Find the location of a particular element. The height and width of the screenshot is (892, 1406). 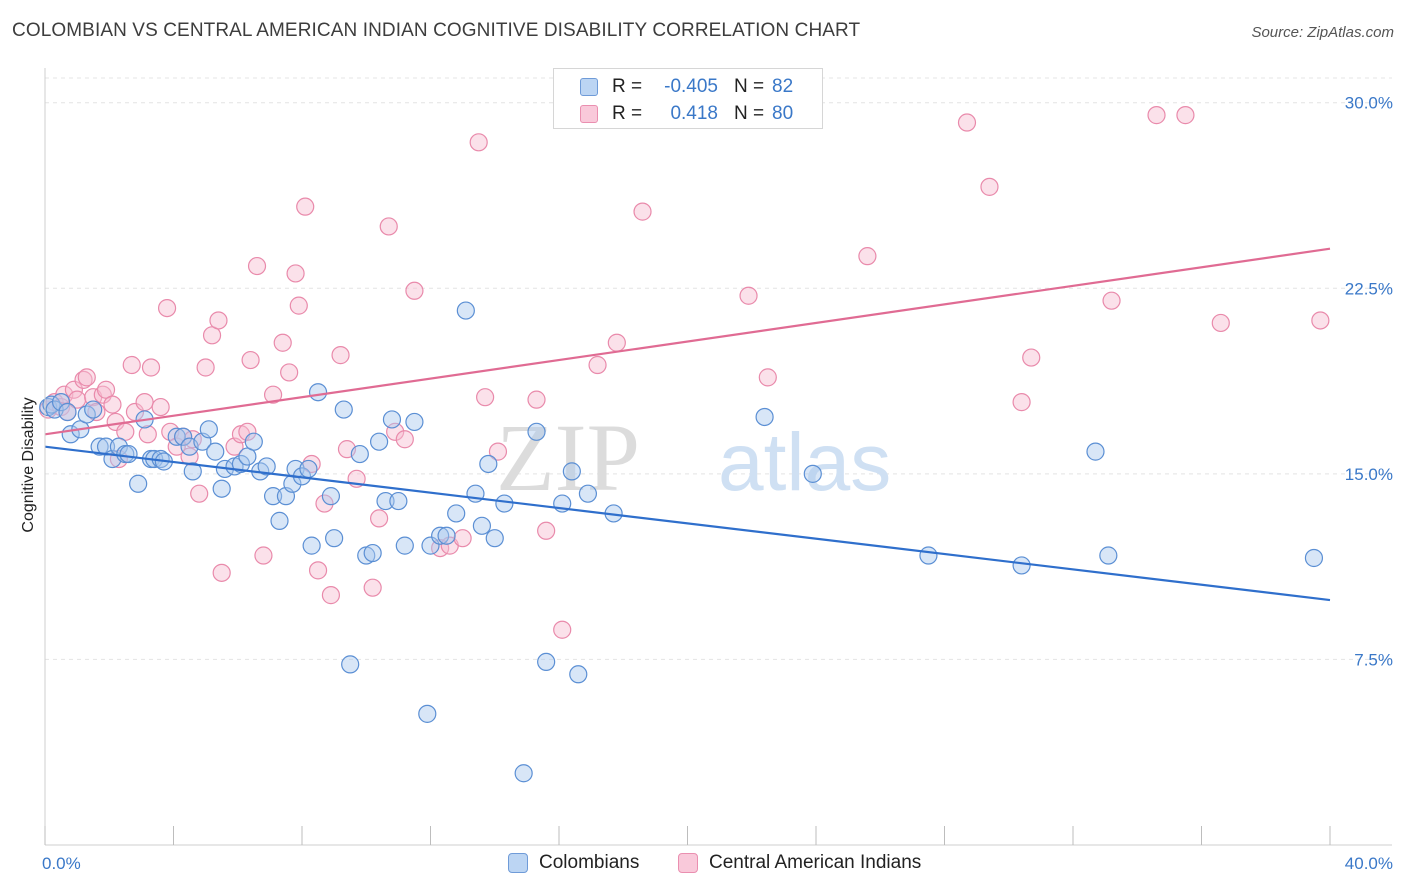

legend-row-colombians: R = -0.405 N = 82 is located at coordinates (688, 88).